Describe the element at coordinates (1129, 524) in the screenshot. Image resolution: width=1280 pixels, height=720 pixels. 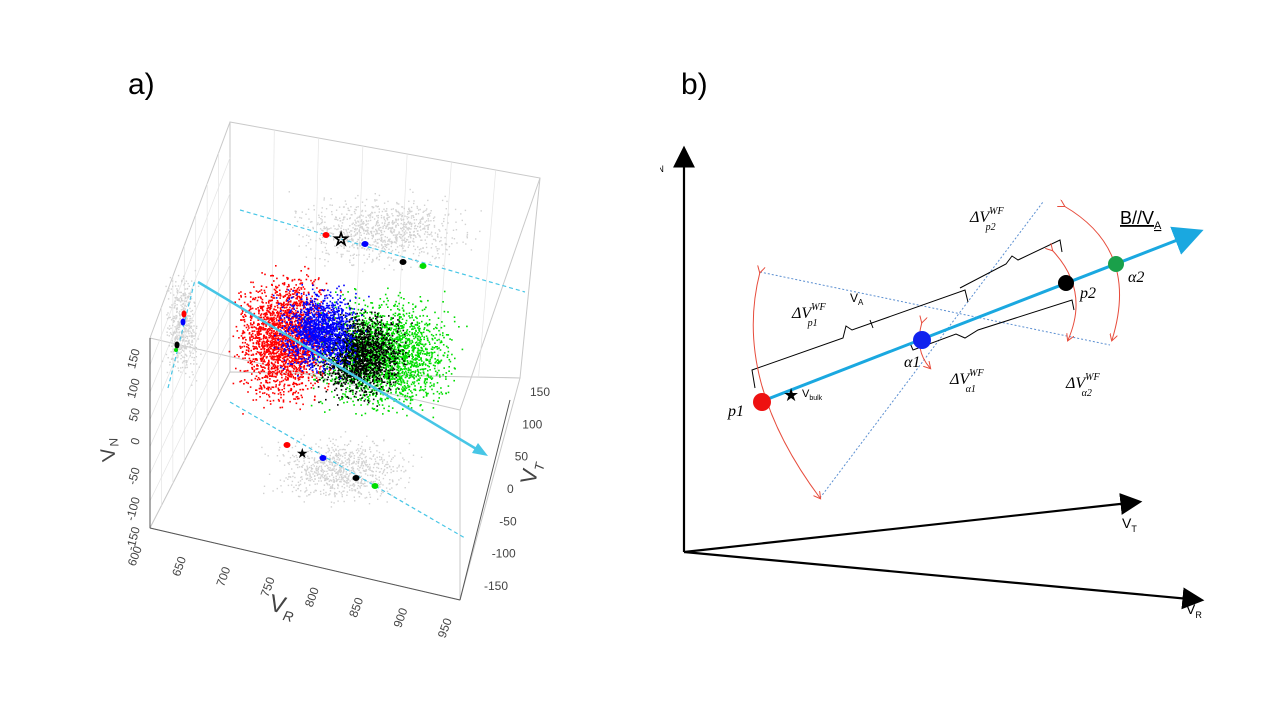
I see `axis-vt-label: VT` at that location.